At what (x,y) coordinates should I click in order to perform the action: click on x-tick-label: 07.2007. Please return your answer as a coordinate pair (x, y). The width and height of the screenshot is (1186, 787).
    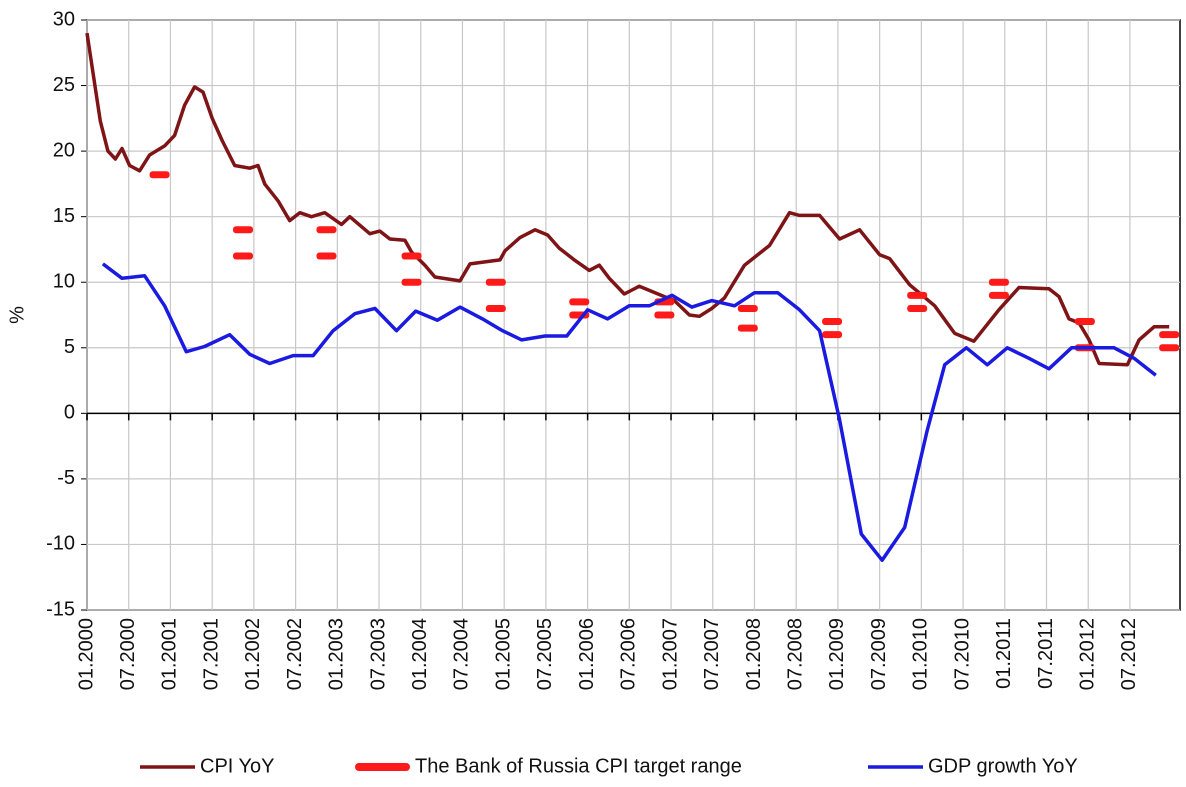
    Looking at the image, I should click on (712, 654).